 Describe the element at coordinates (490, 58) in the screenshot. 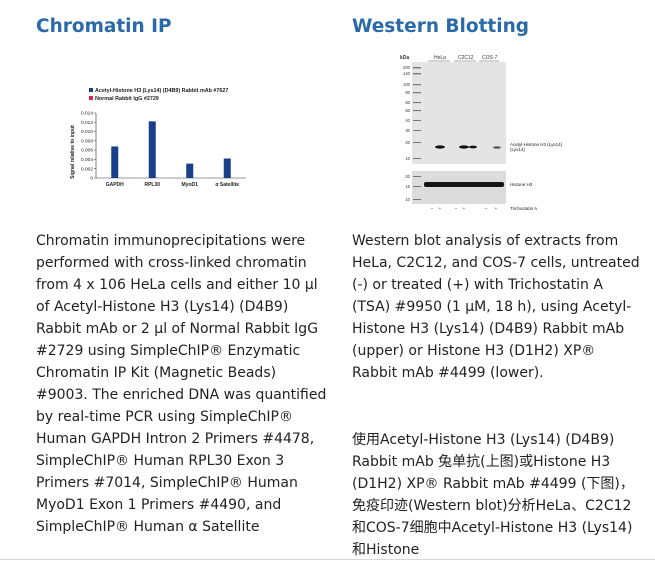

I see `cell-line-cos7: COS-7` at that location.